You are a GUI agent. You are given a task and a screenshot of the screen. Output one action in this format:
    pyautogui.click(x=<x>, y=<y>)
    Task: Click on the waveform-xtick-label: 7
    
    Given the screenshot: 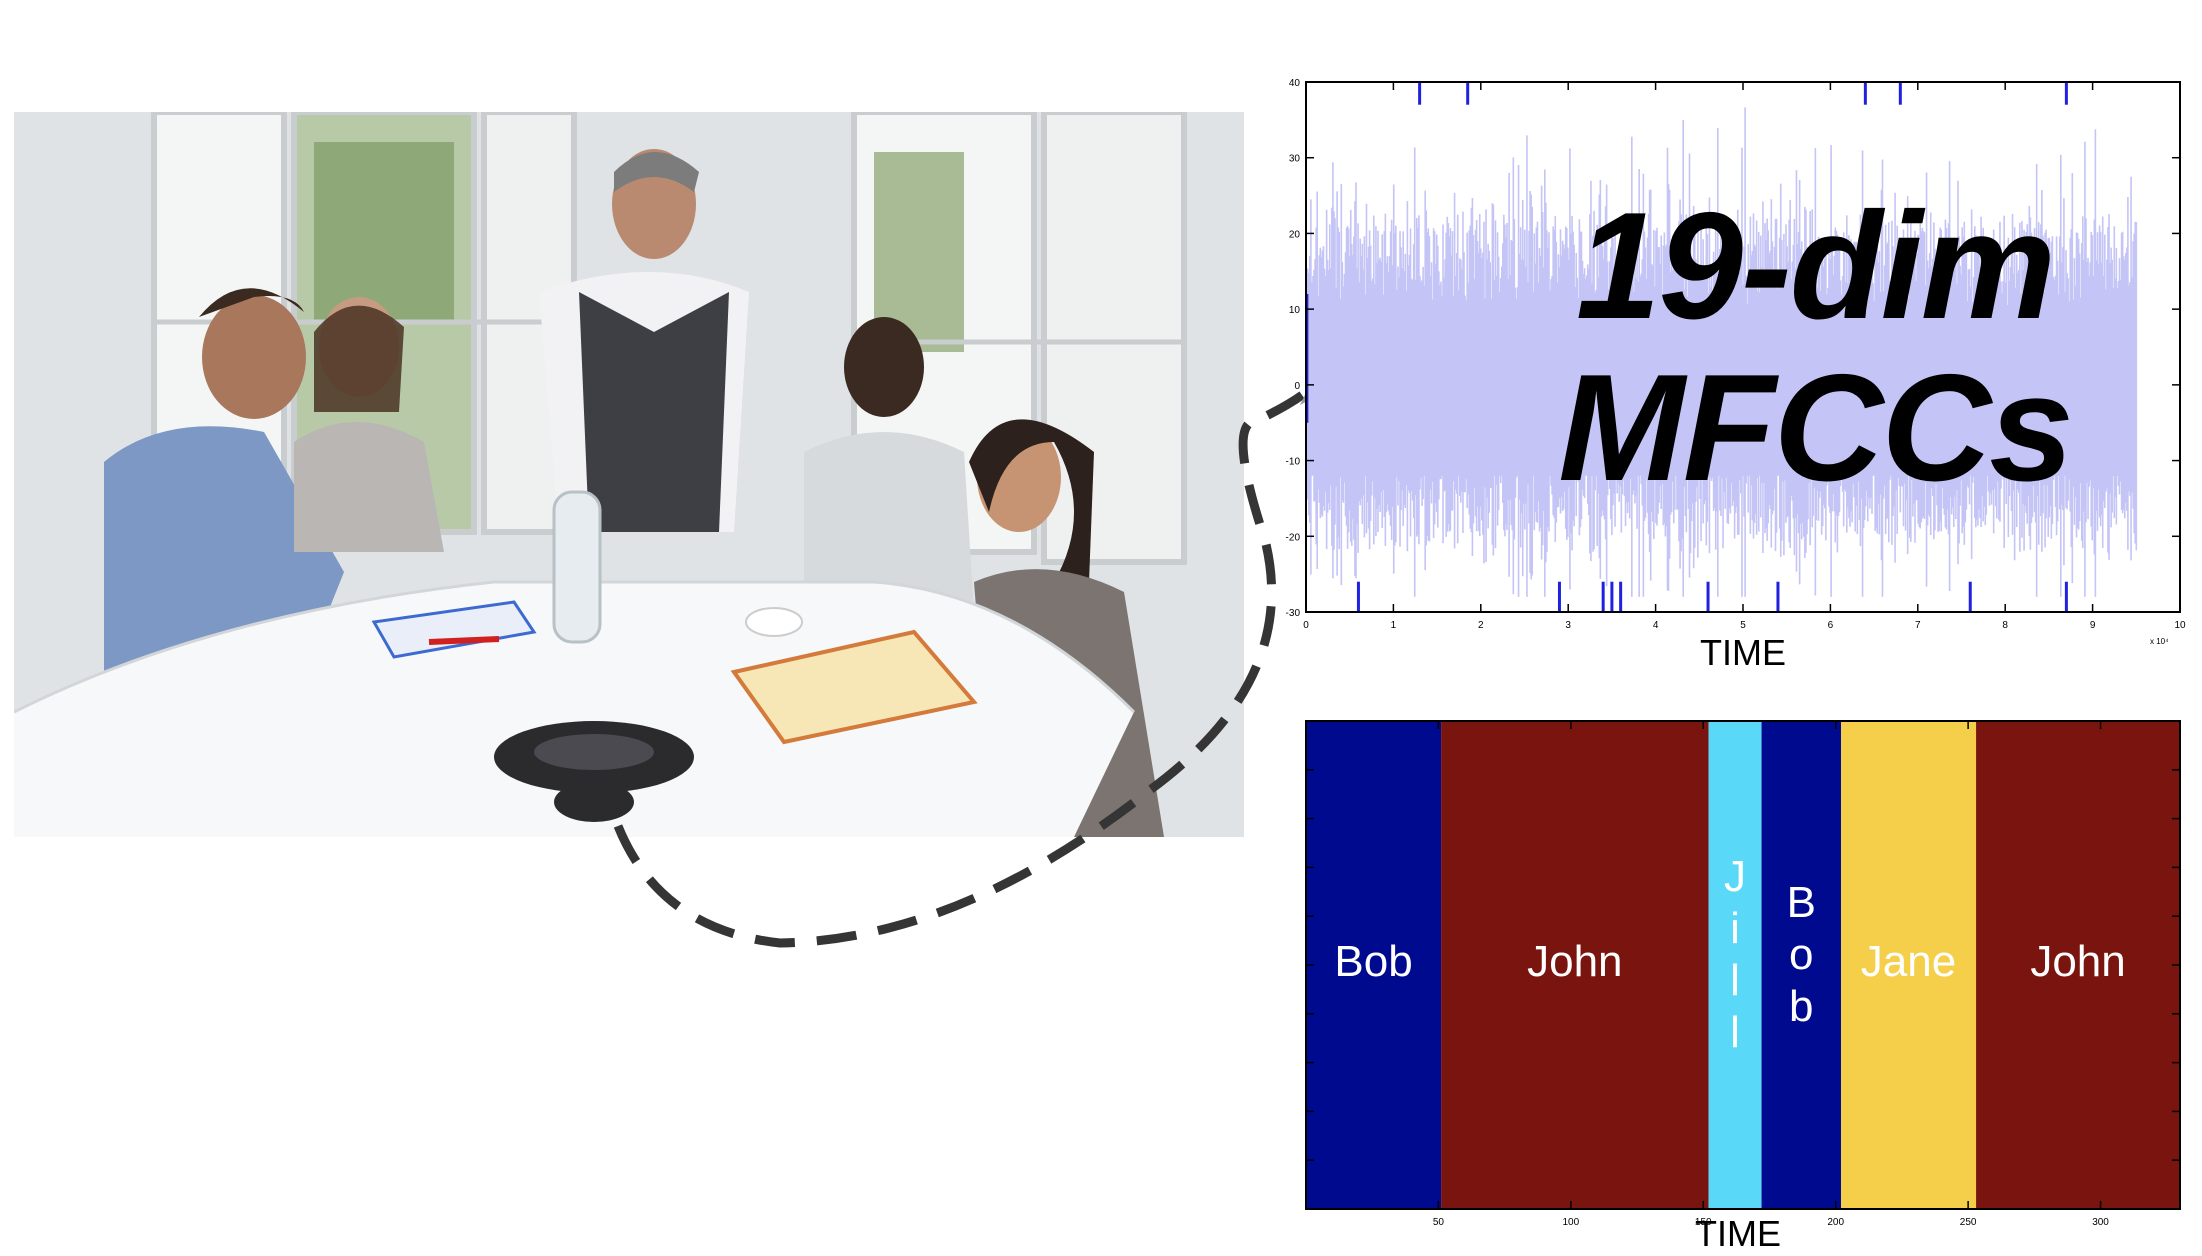 What is the action you would take?
    pyautogui.click(x=1918, y=625)
    